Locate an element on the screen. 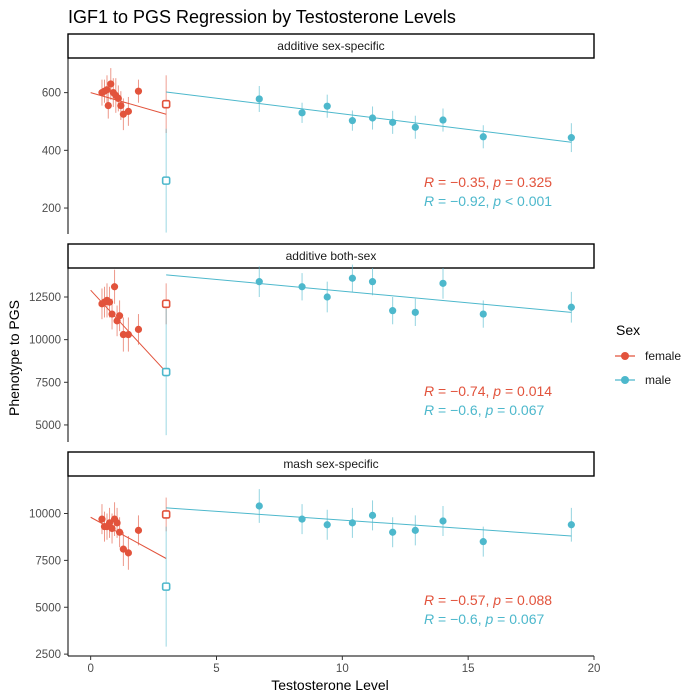 The image size is (700, 700). y-tick-label: 12500 is located at coordinates (45, 298).